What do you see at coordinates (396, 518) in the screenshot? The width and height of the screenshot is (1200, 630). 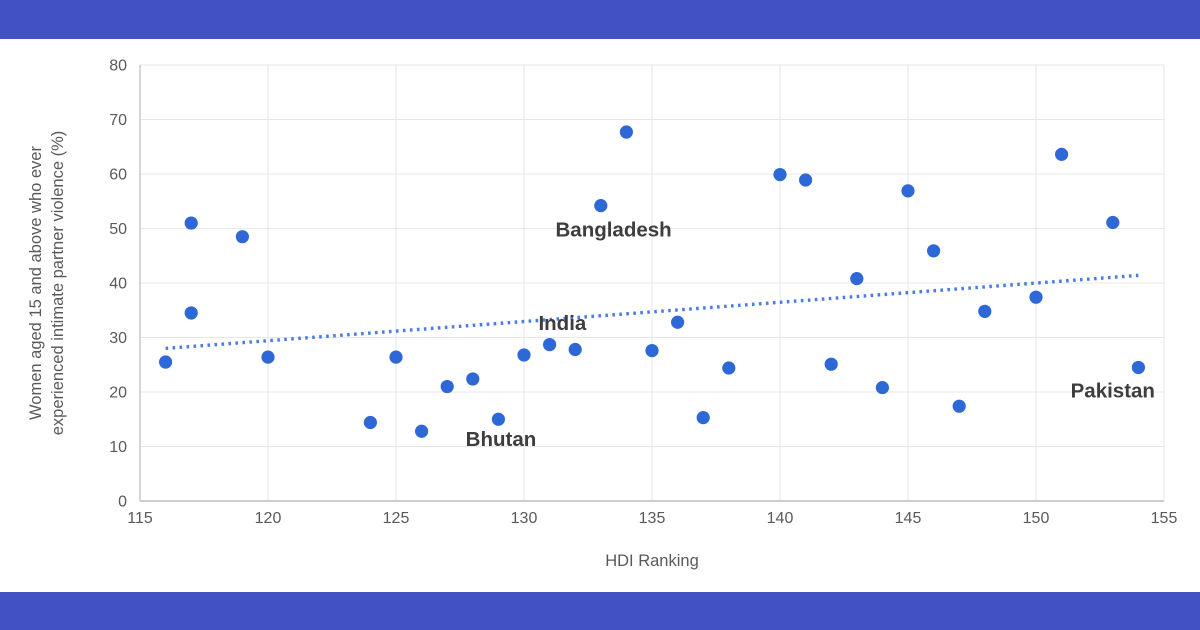 I see `x-tick-label: 125` at bounding box center [396, 518].